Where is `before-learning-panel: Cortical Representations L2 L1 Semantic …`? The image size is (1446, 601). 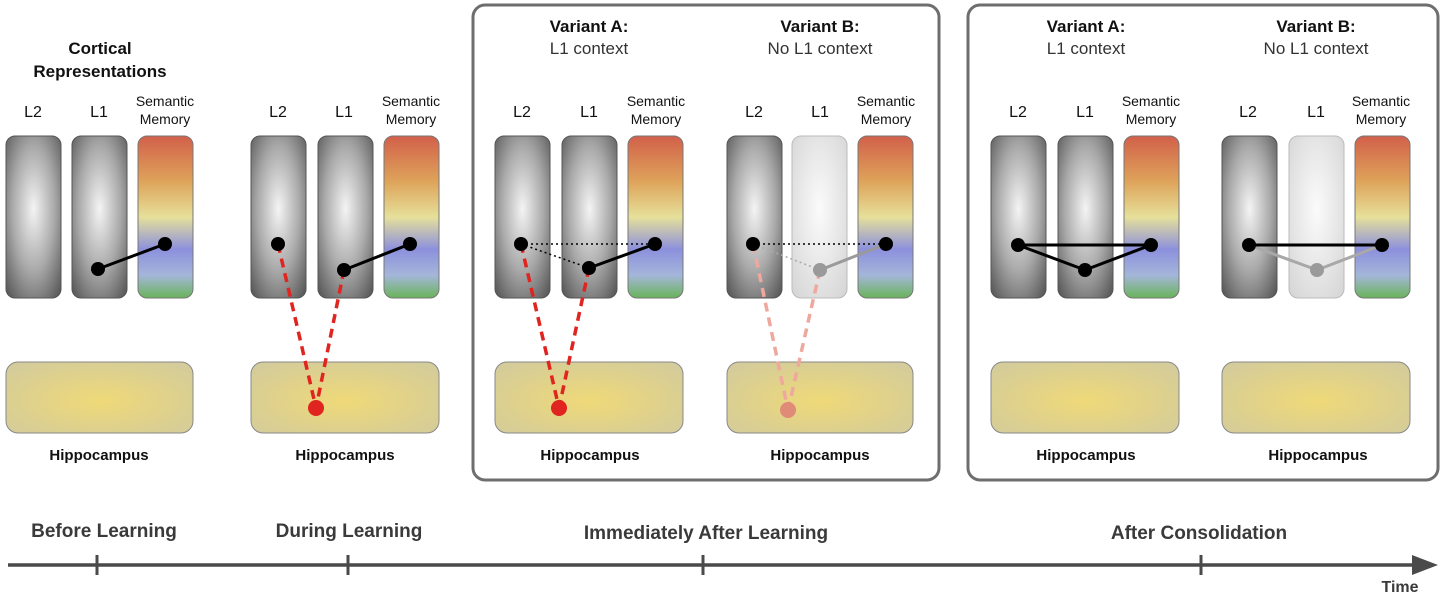
before-learning-panel: Cortical Representations L2 L1 Semantic … is located at coordinates (99, 251).